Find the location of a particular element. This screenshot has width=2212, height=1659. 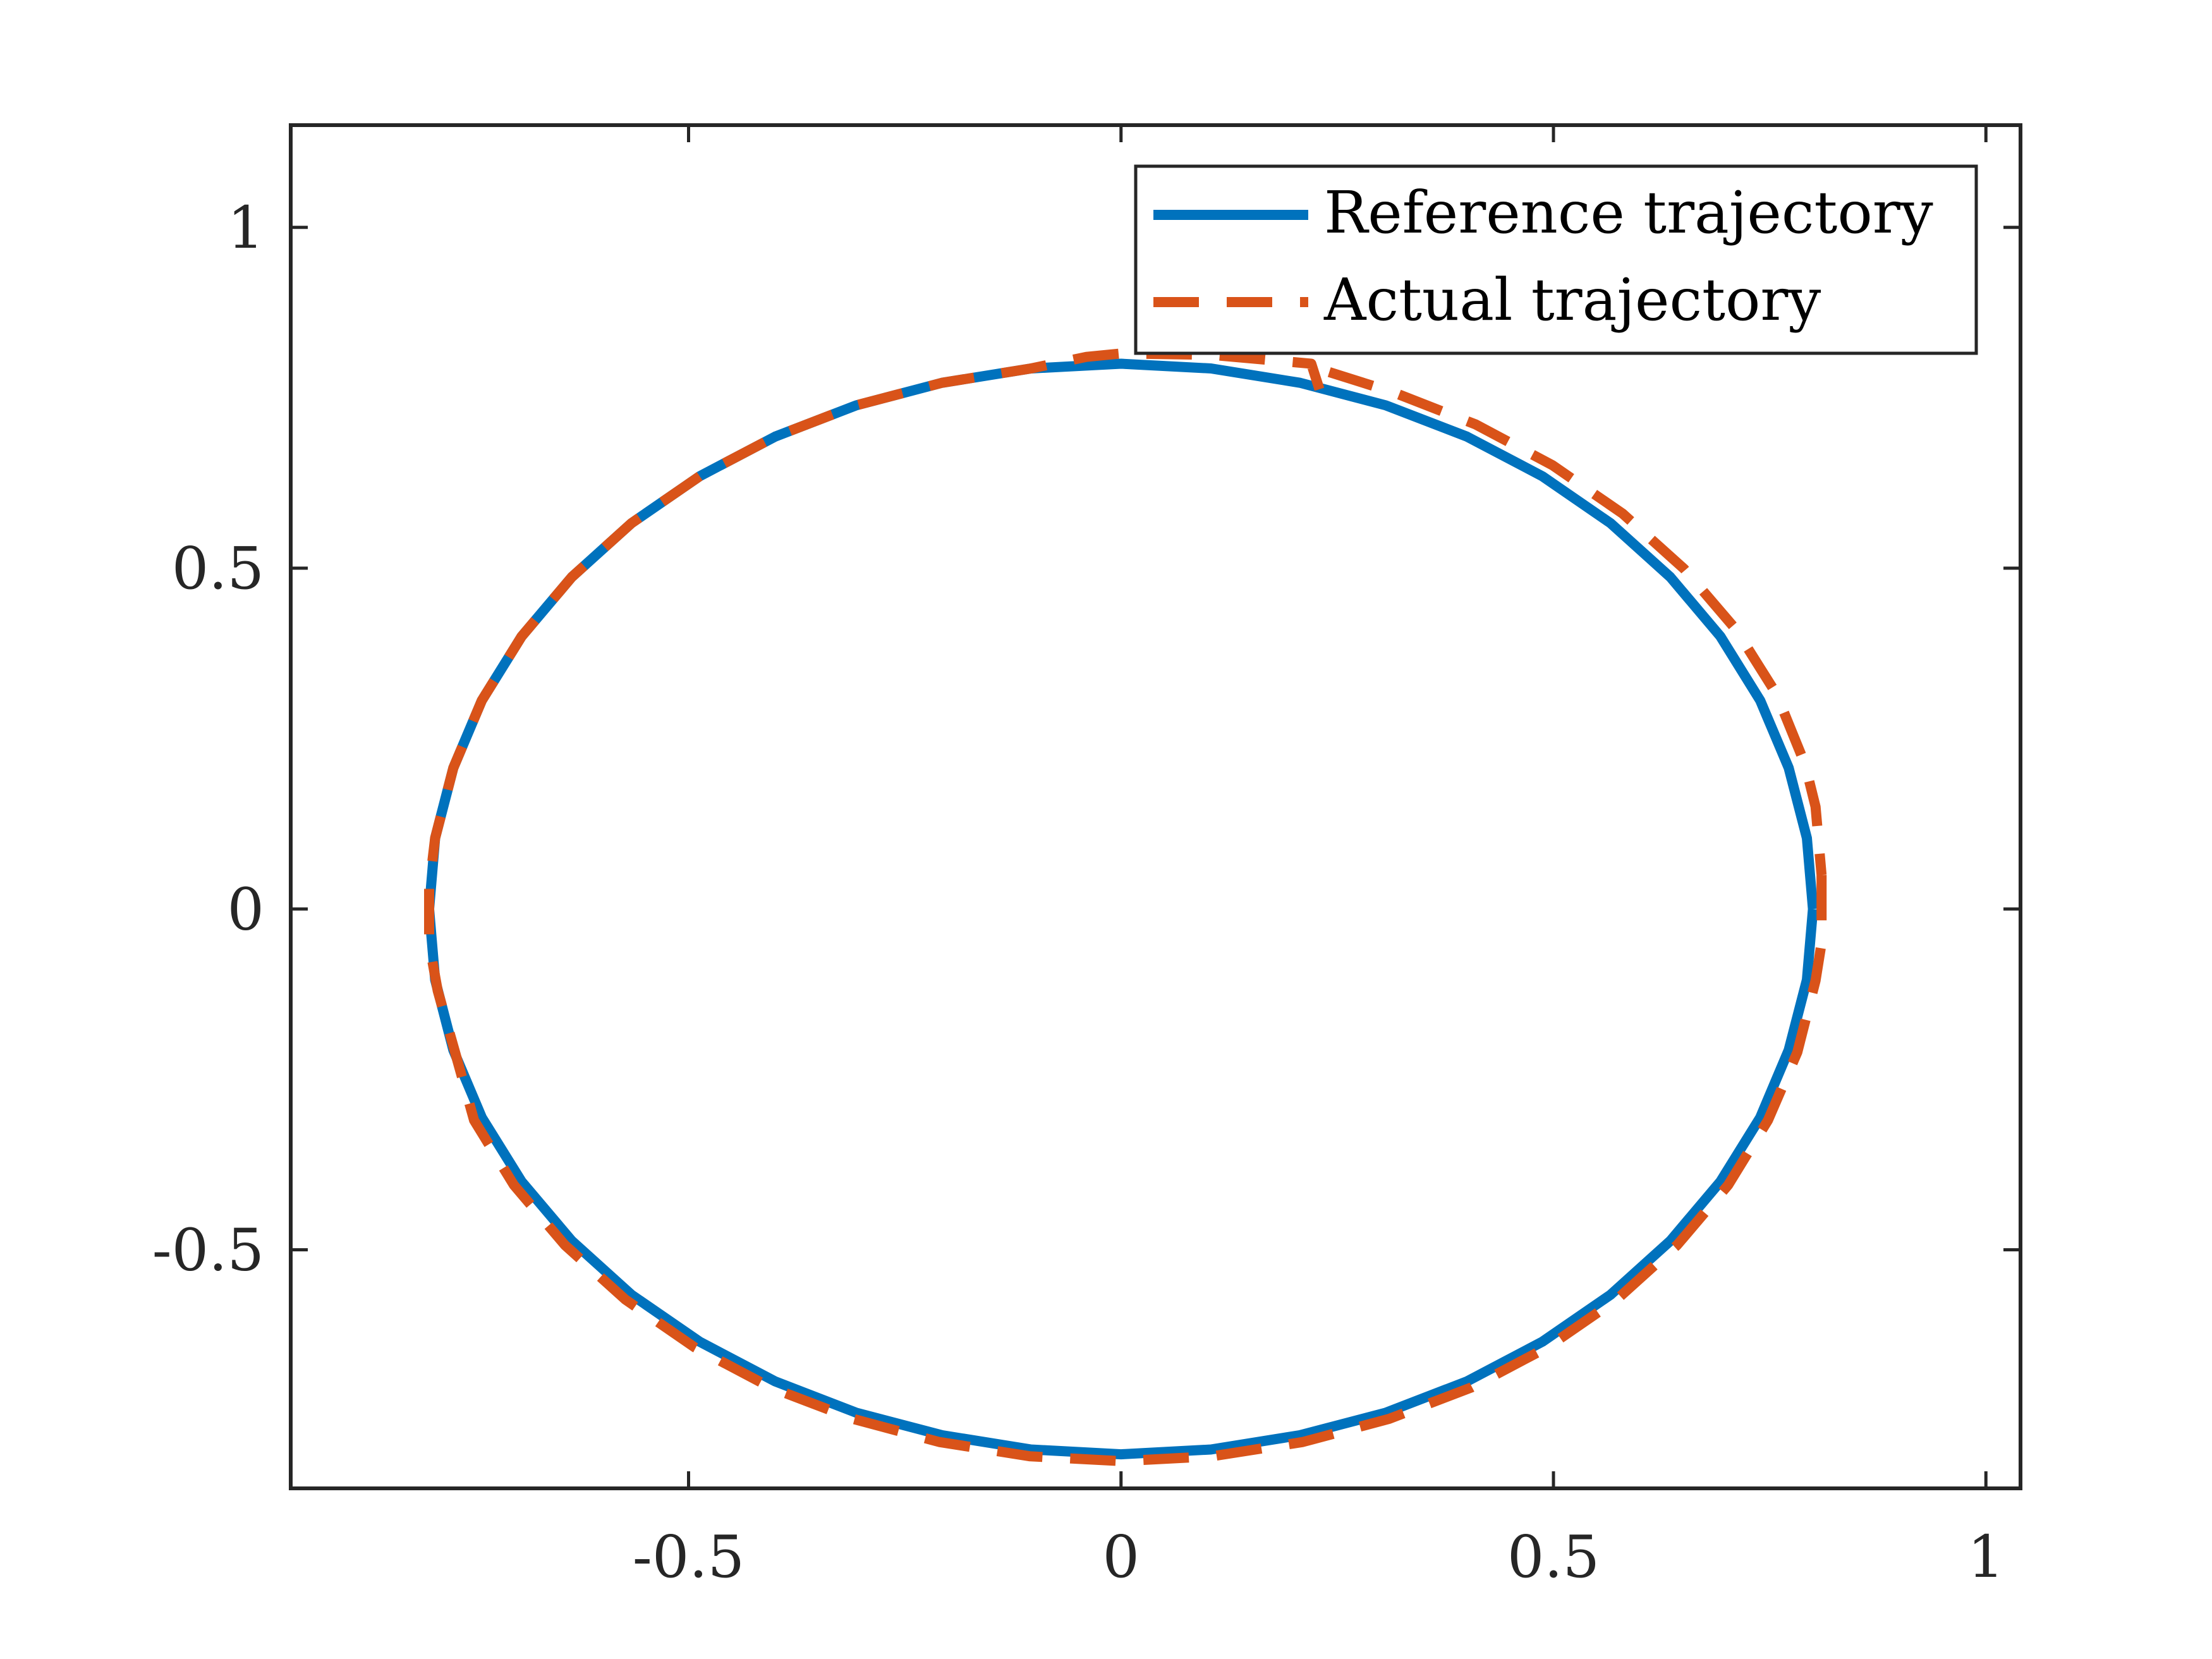

y-tick-label: 1 is located at coordinates (245, 228).